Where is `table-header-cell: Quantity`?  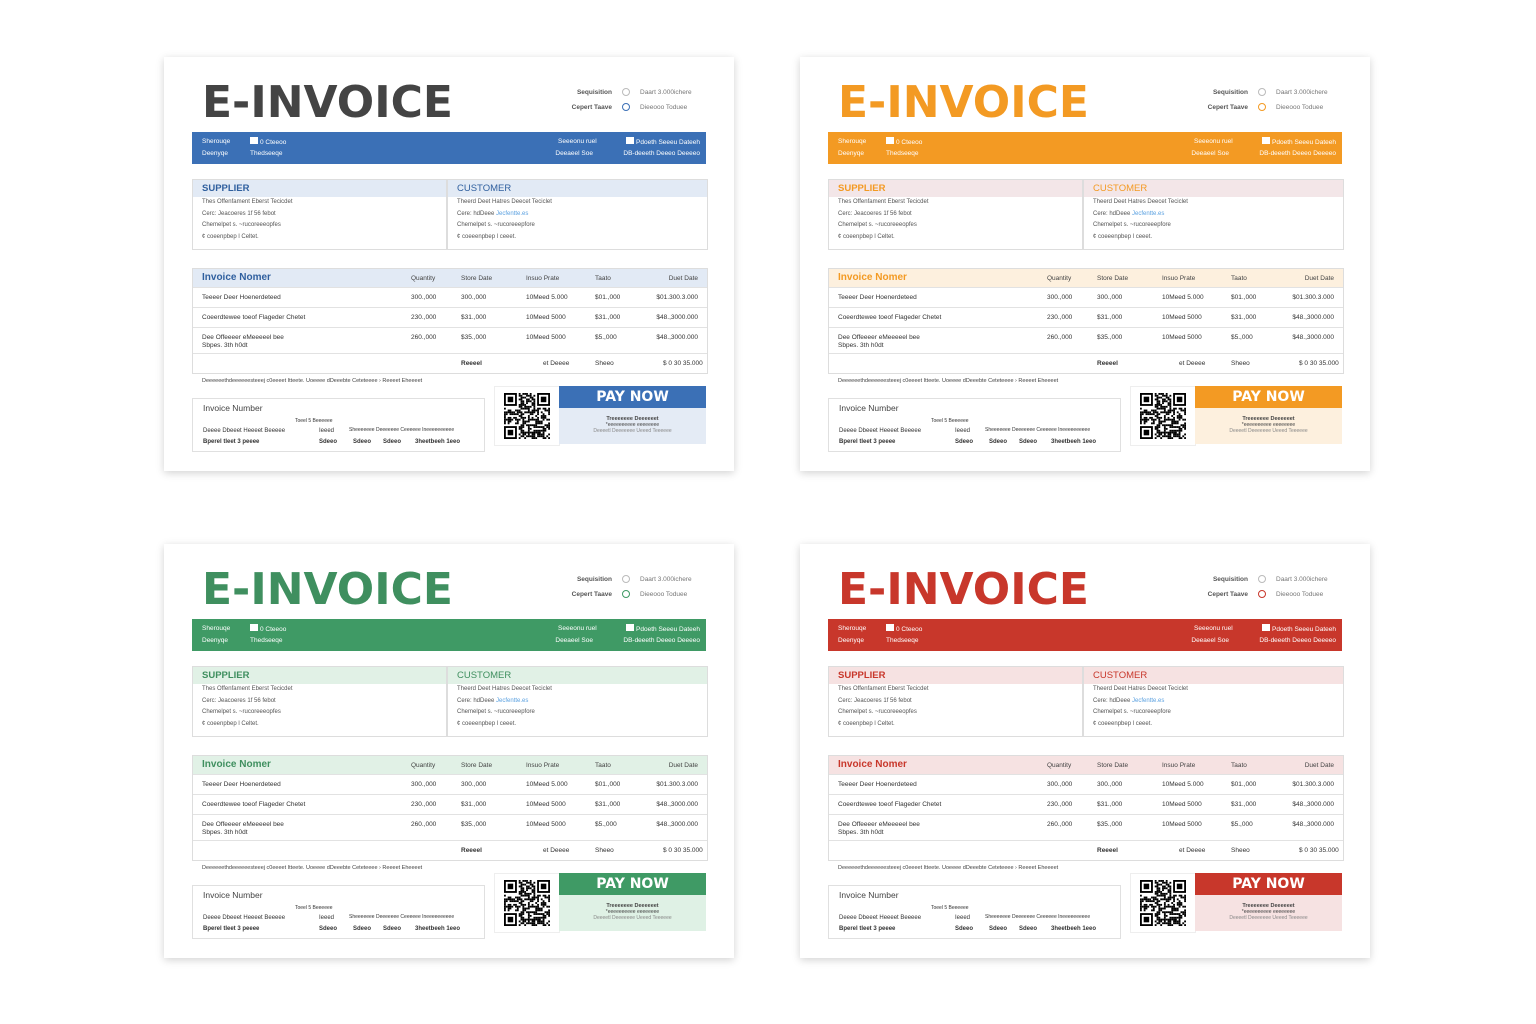
table-header-cell: Quantity is located at coordinates (423, 765).